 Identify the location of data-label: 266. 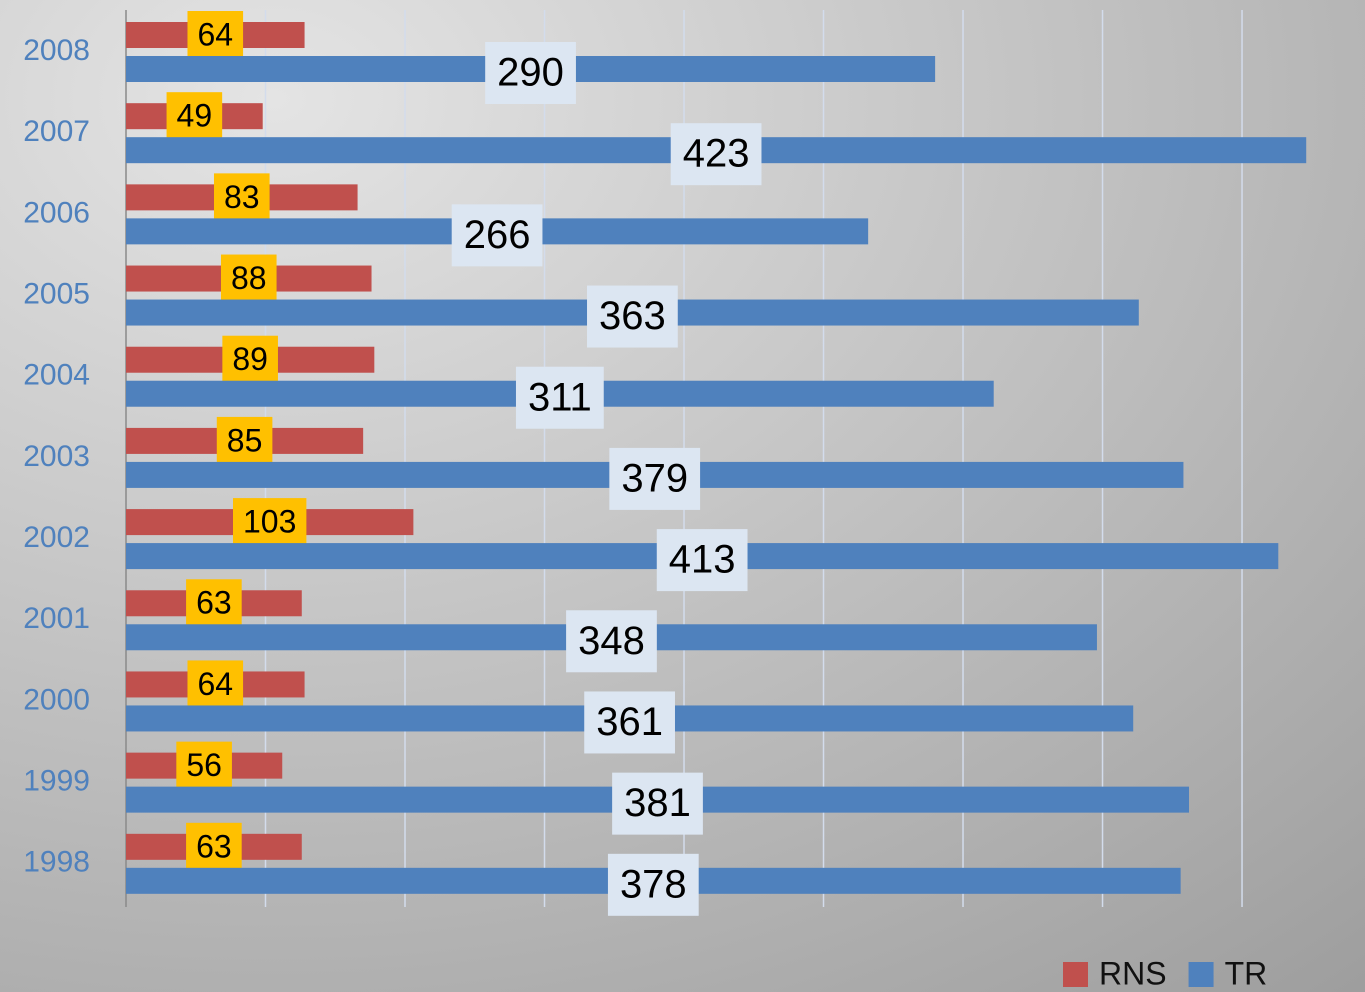
(497, 235).